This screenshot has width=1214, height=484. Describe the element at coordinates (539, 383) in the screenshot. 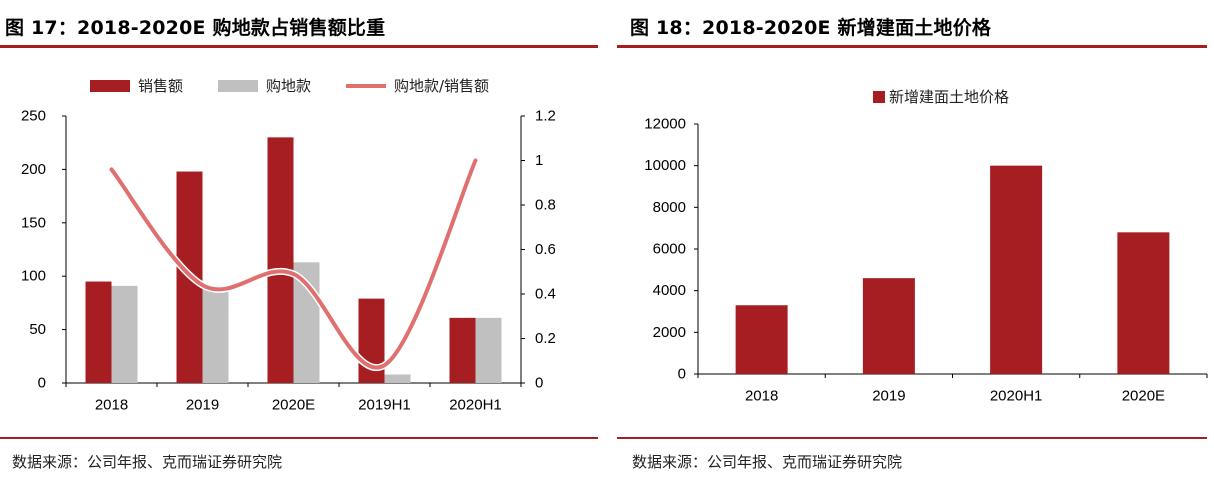

I see `right-y-tick-label: 0` at that location.